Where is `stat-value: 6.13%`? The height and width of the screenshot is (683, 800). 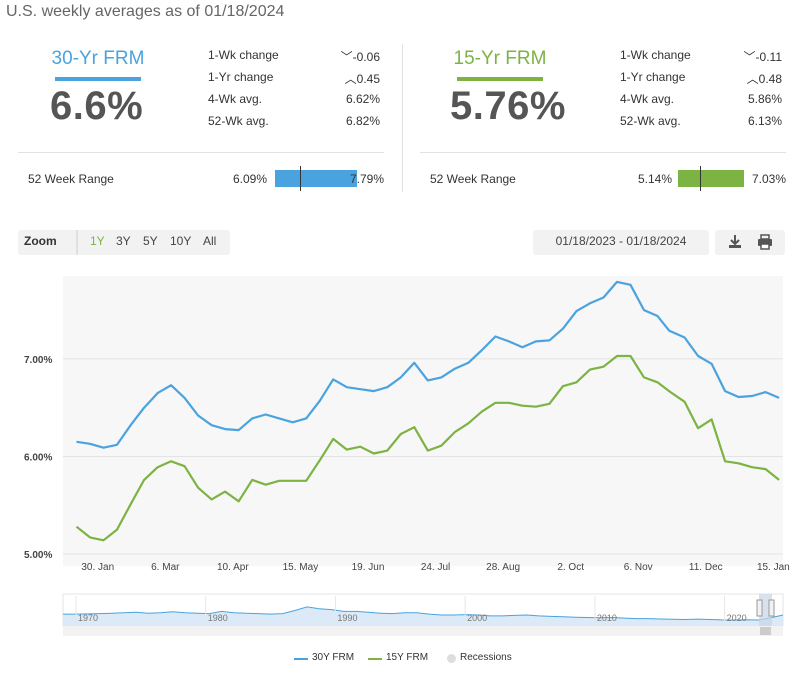 stat-value: 6.13% is located at coordinates (764, 121).